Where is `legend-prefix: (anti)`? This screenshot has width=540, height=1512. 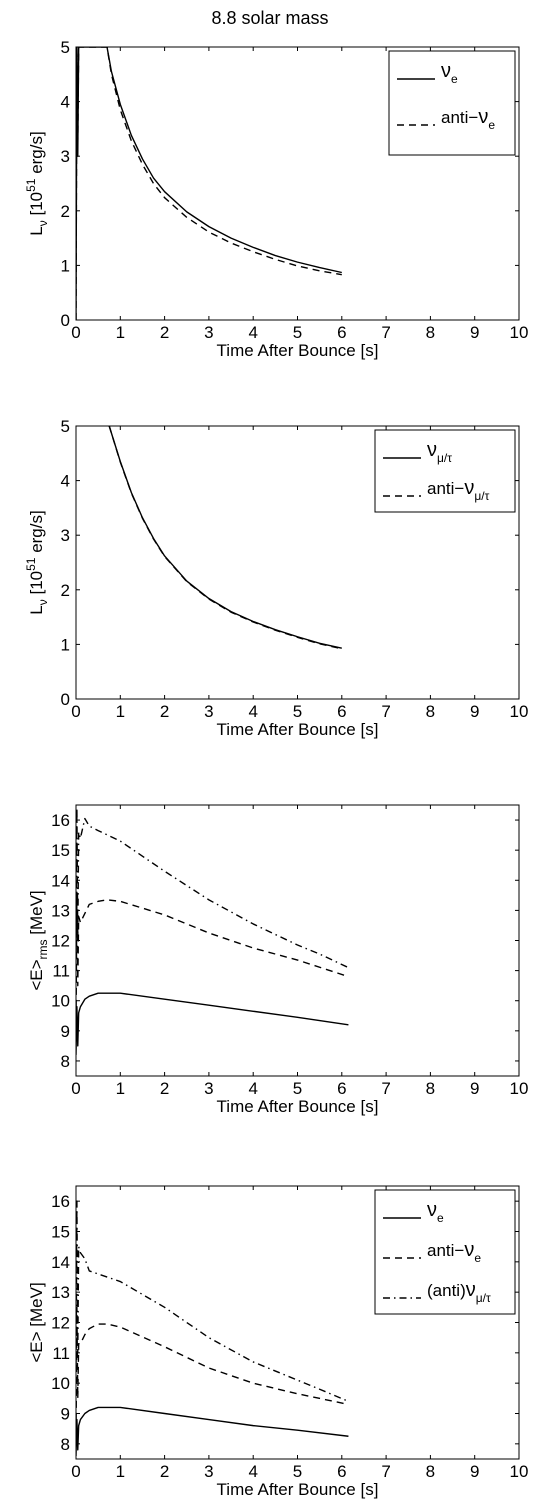
legend-prefix: (anti) is located at coordinates (446, 1290).